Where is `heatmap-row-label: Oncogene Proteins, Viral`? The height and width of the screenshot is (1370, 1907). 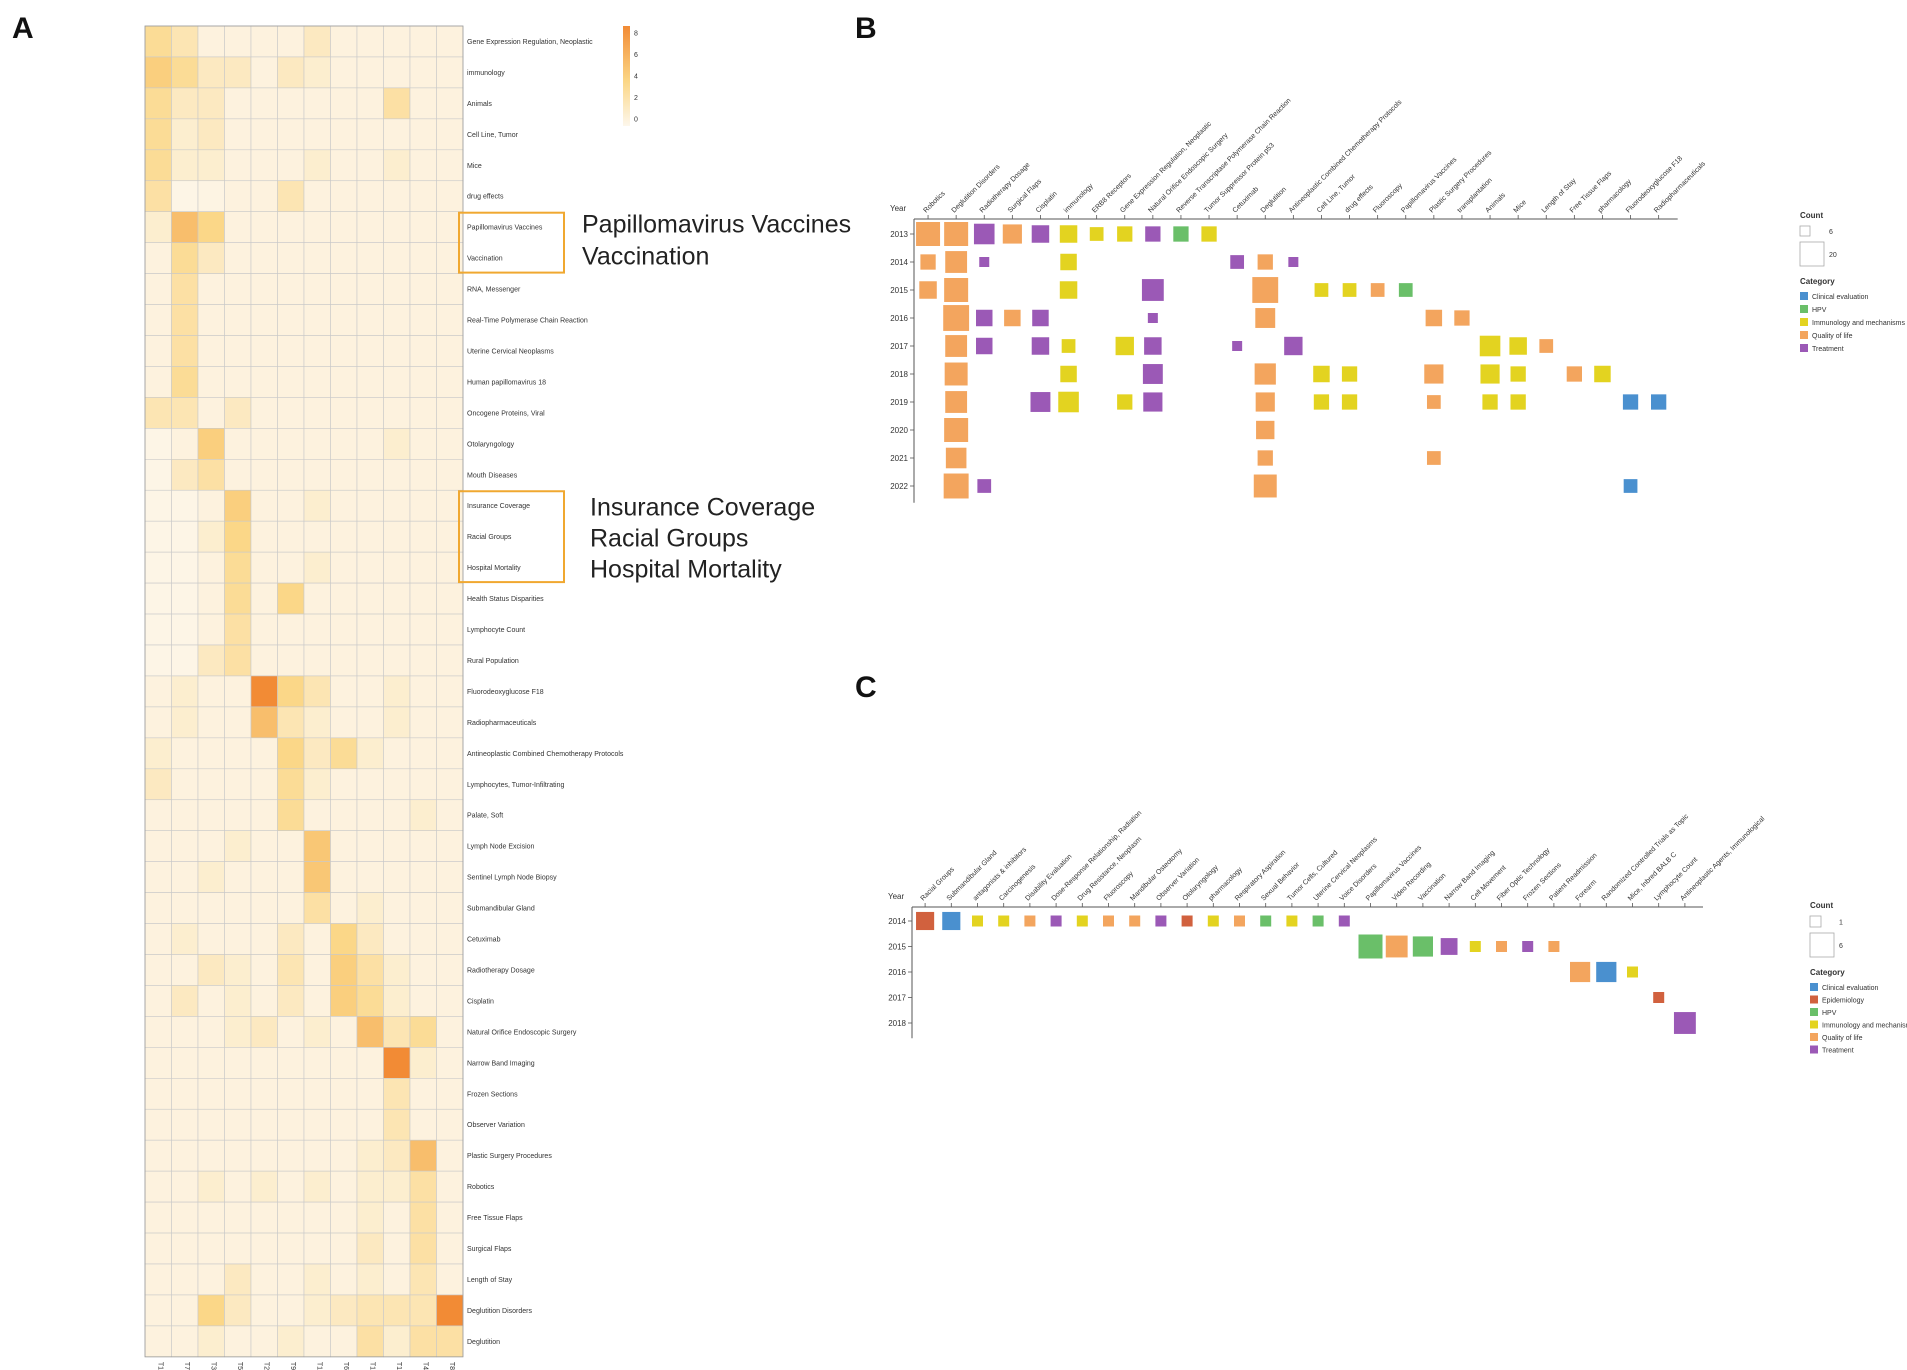
heatmap-row-label: Oncogene Proteins, Viral is located at coordinates (506, 413).